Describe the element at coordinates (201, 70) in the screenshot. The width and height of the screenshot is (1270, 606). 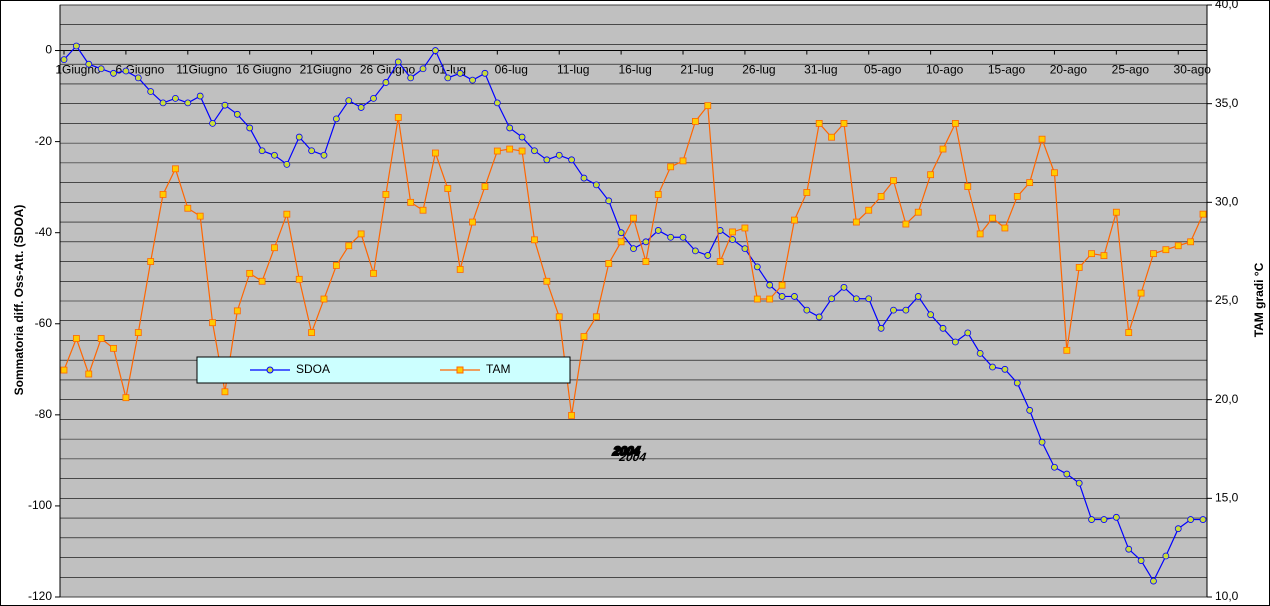
I see `x-tick-label: 11Giugno` at that location.